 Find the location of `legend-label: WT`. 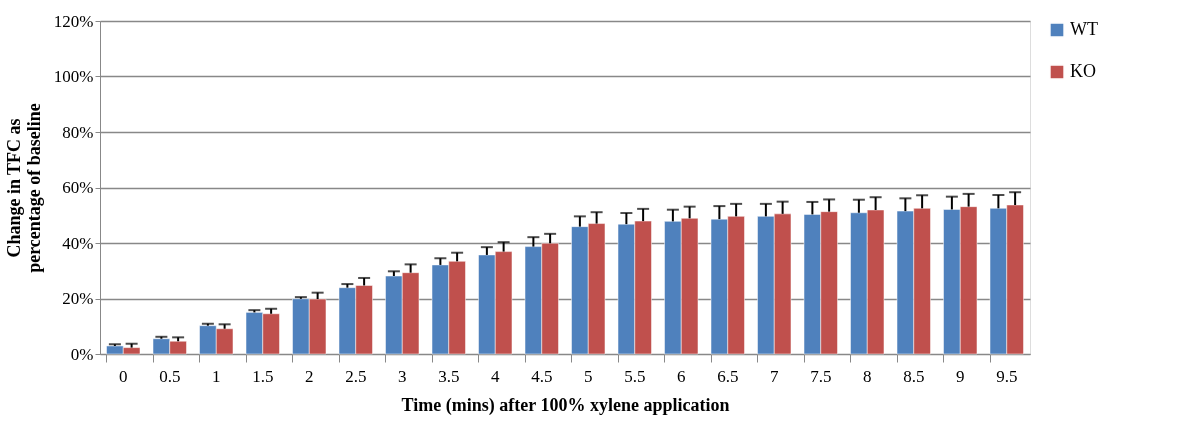

legend-label: WT is located at coordinates (1084, 29).